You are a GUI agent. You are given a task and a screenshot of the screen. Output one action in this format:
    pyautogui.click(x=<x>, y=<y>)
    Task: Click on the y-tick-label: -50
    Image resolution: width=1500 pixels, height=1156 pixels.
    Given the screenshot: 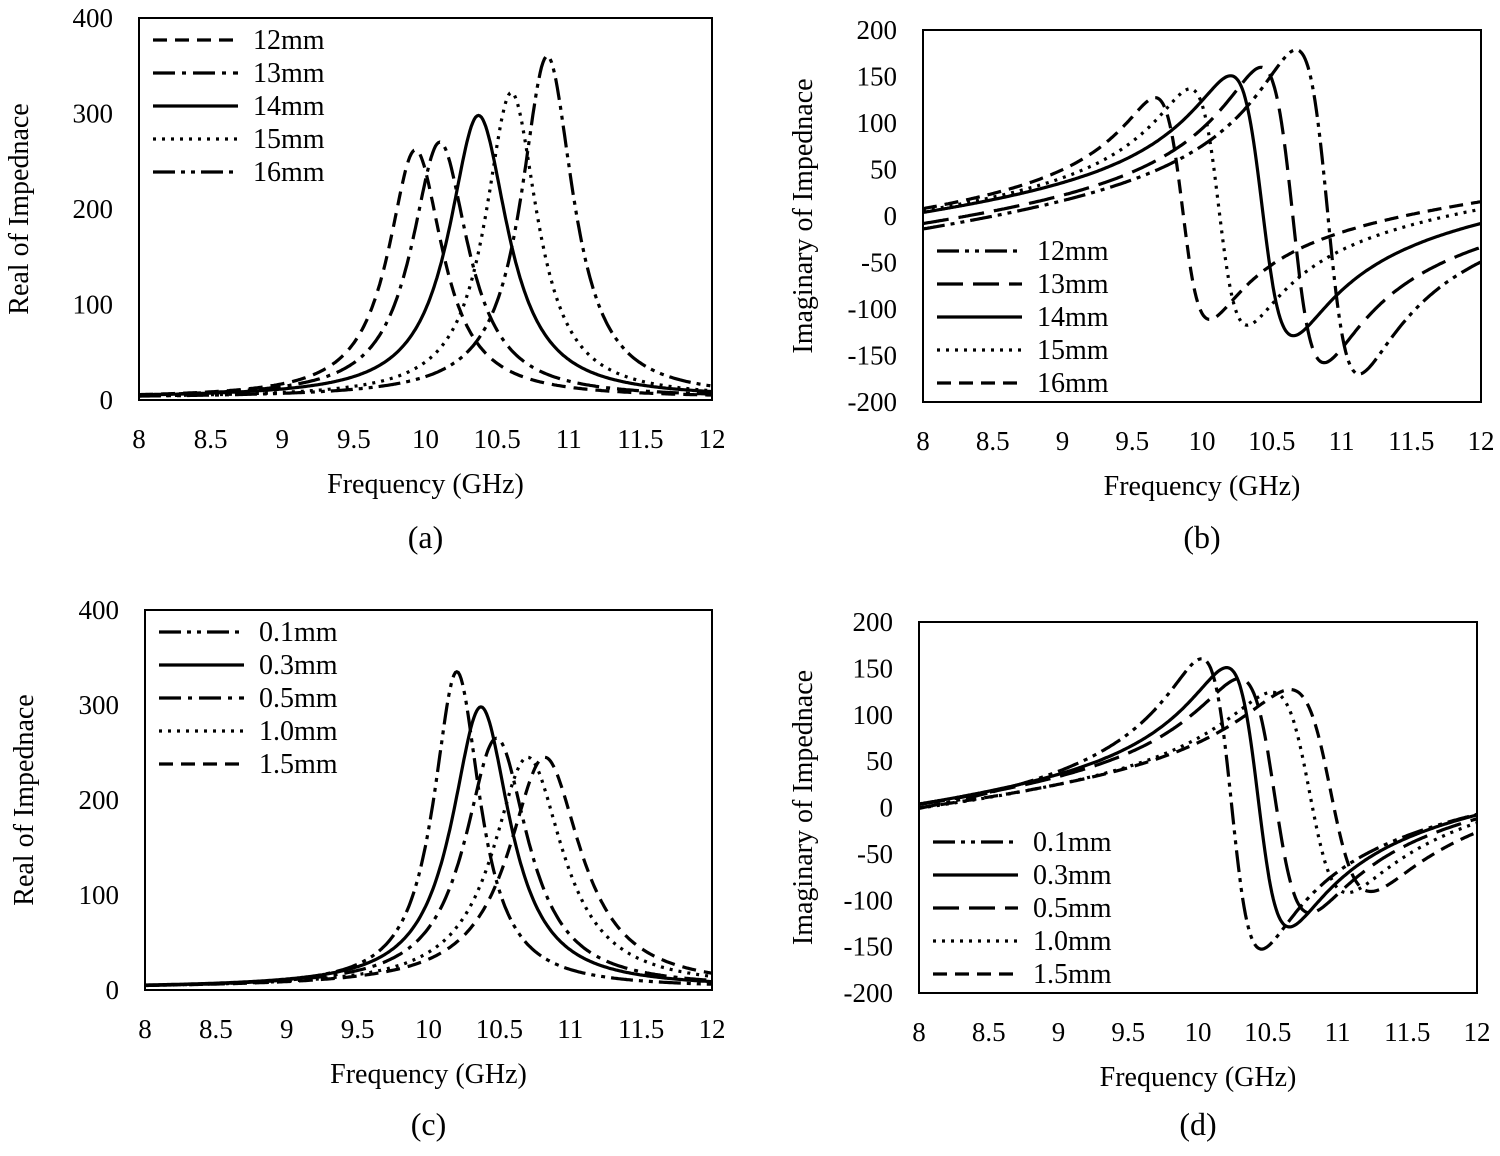 What is the action you would take?
    pyautogui.click(x=875, y=854)
    